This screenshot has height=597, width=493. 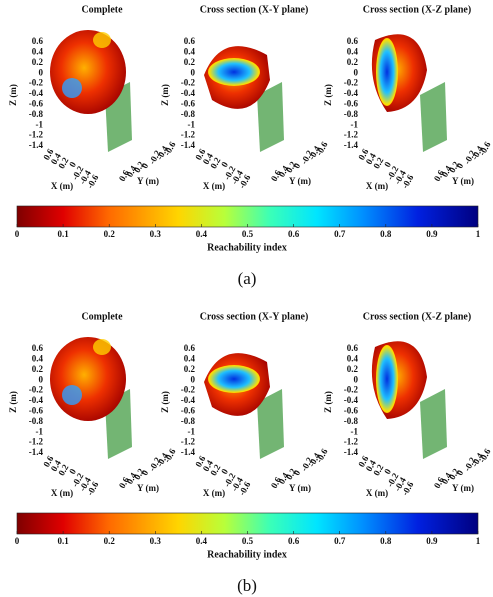 I want to click on panel-caption: (b), so click(x=247, y=585).